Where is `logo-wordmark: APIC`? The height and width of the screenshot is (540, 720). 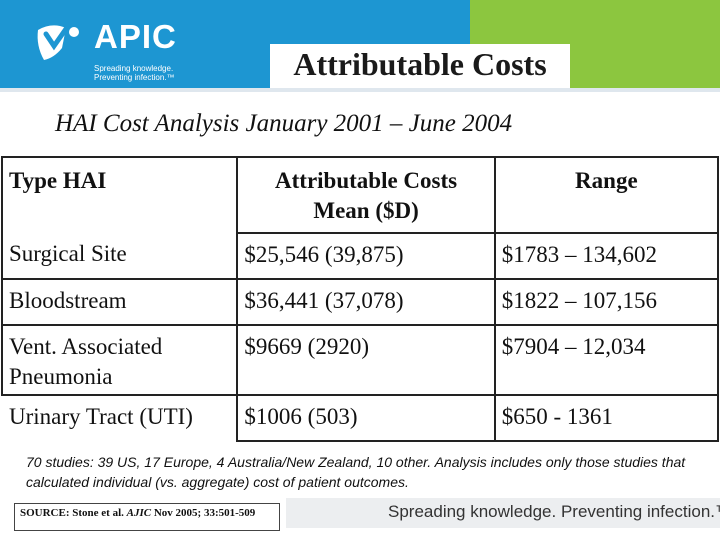
logo-wordmark: APIC is located at coordinates (135, 36).